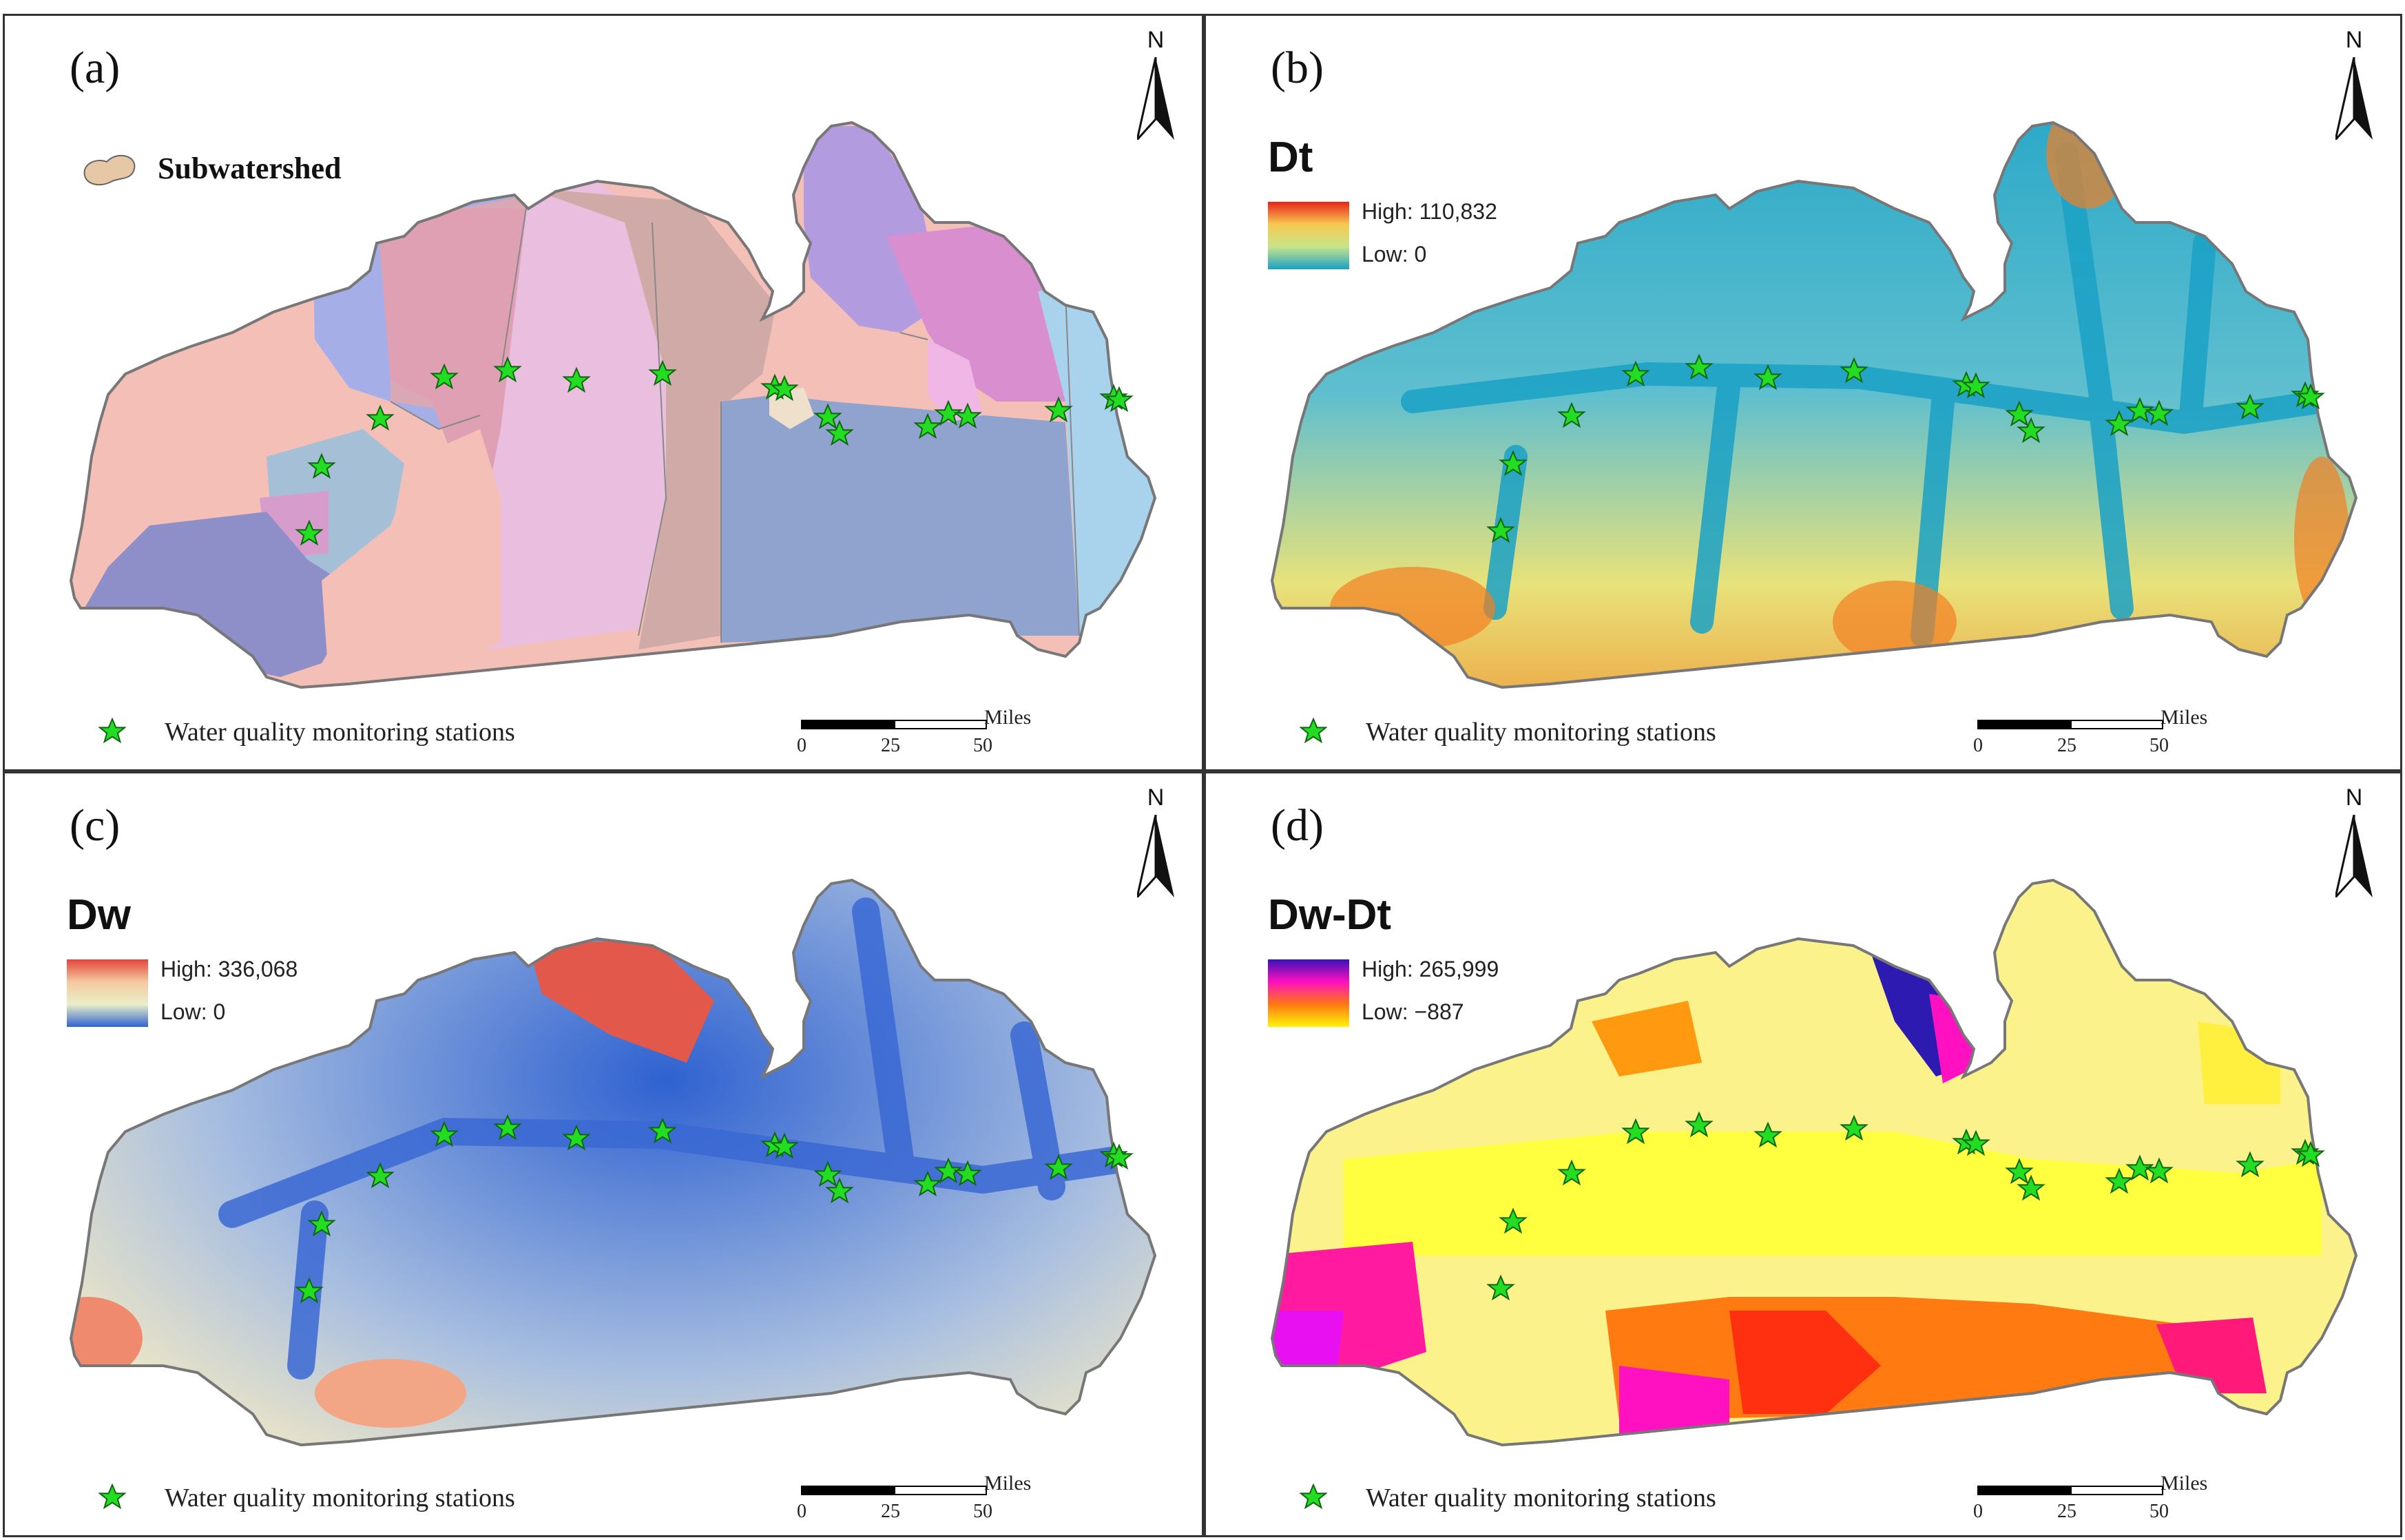 This screenshot has height=1540, width=2405. Describe the element at coordinates (1413, 1011) in the screenshot. I see `legend-low-label: Low: −887` at that location.